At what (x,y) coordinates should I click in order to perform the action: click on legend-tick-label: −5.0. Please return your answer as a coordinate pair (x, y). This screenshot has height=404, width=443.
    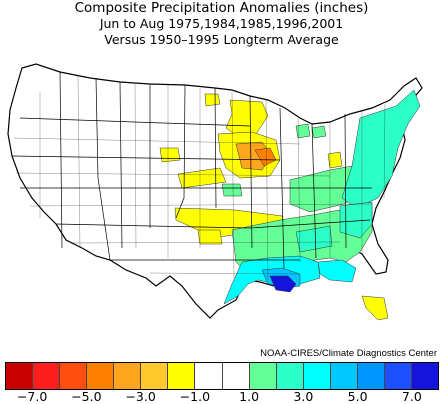
    Looking at the image, I should click on (86, 396).